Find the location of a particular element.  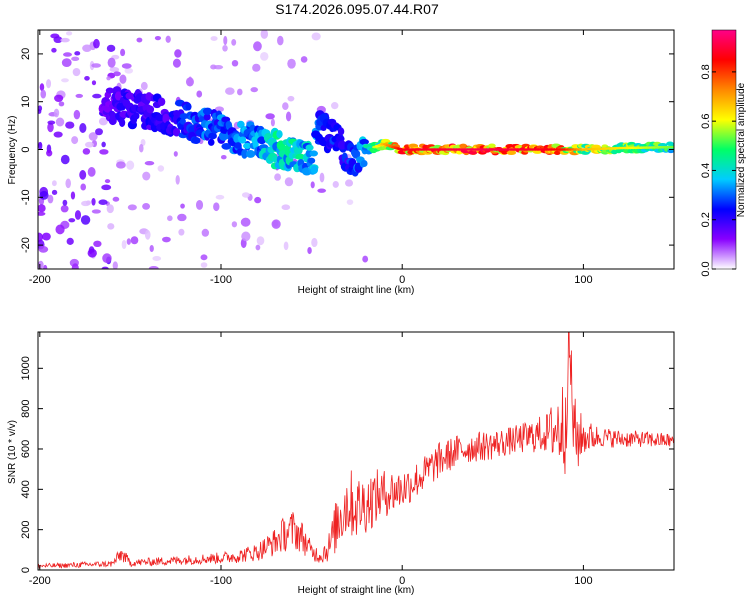

colorbar-ticks: 0.0 0.2 0.4 0.6 0.8 is located at coordinates (718, 170).